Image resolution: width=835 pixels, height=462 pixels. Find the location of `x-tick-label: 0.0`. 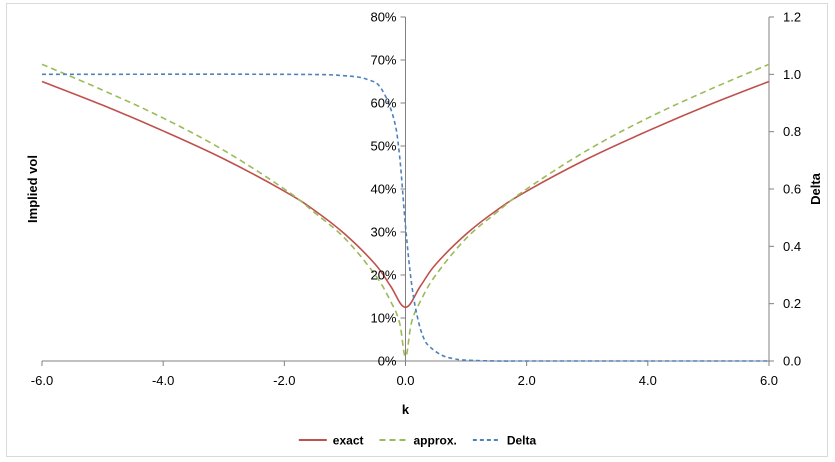

x-tick-label: 0.0 is located at coordinates (405, 380).